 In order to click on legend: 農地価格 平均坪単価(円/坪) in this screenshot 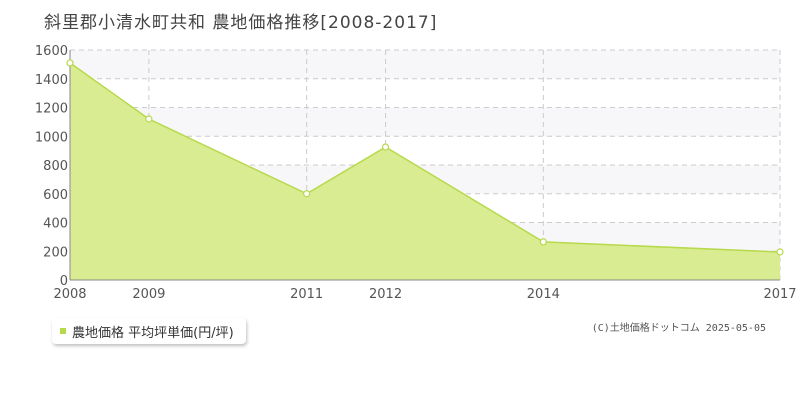, I will do `click(149, 331)`.